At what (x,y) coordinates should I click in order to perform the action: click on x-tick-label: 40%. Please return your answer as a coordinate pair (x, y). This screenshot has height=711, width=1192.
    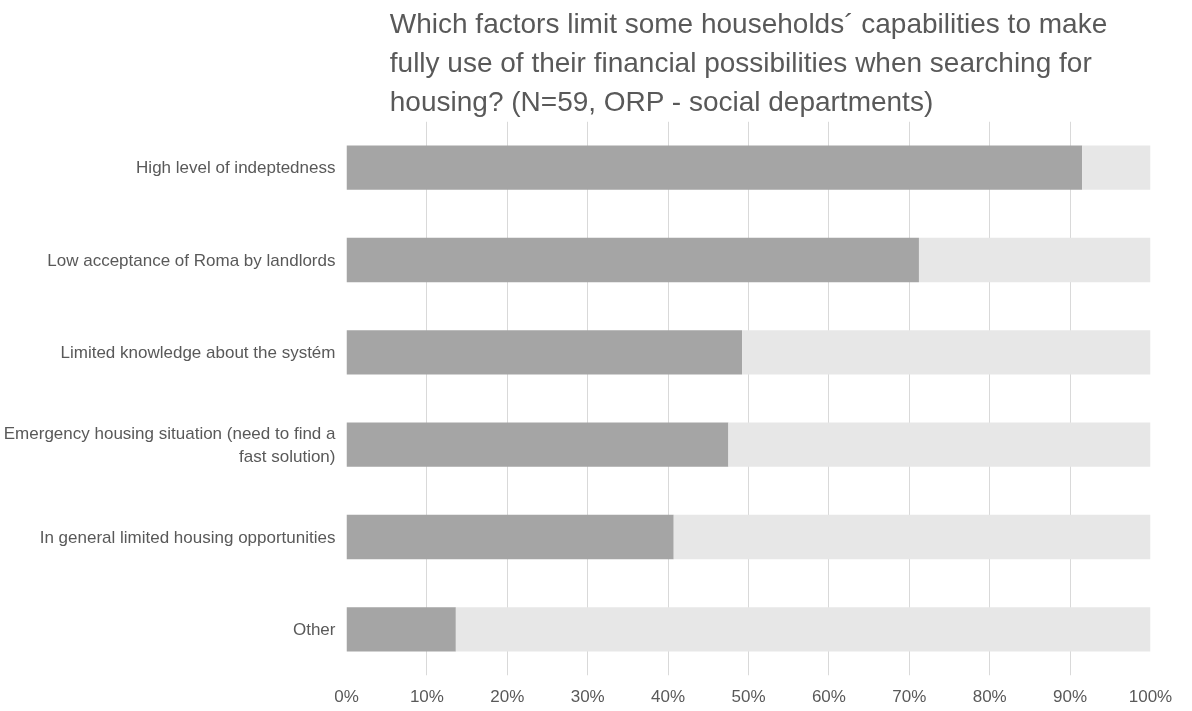
    Looking at the image, I should click on (668, 696).